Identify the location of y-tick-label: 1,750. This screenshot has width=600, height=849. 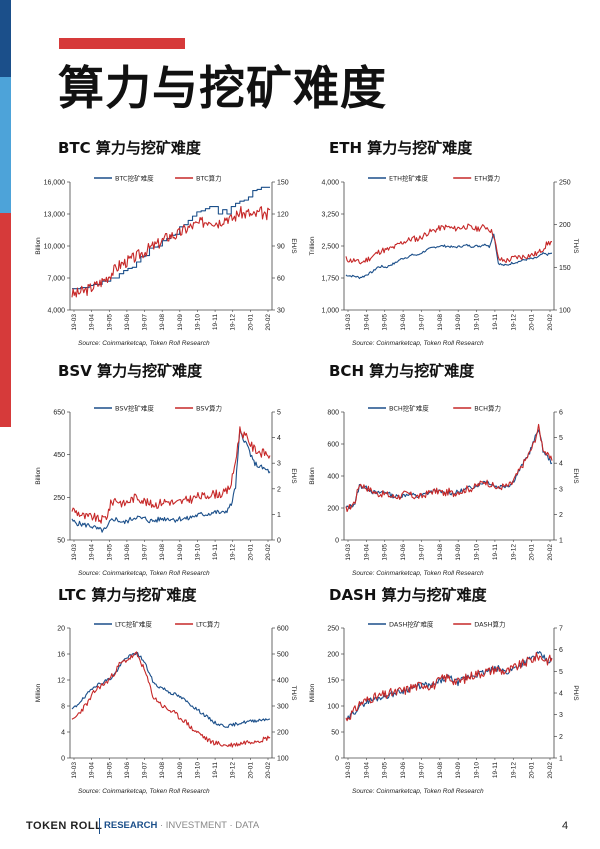
(330, 279).